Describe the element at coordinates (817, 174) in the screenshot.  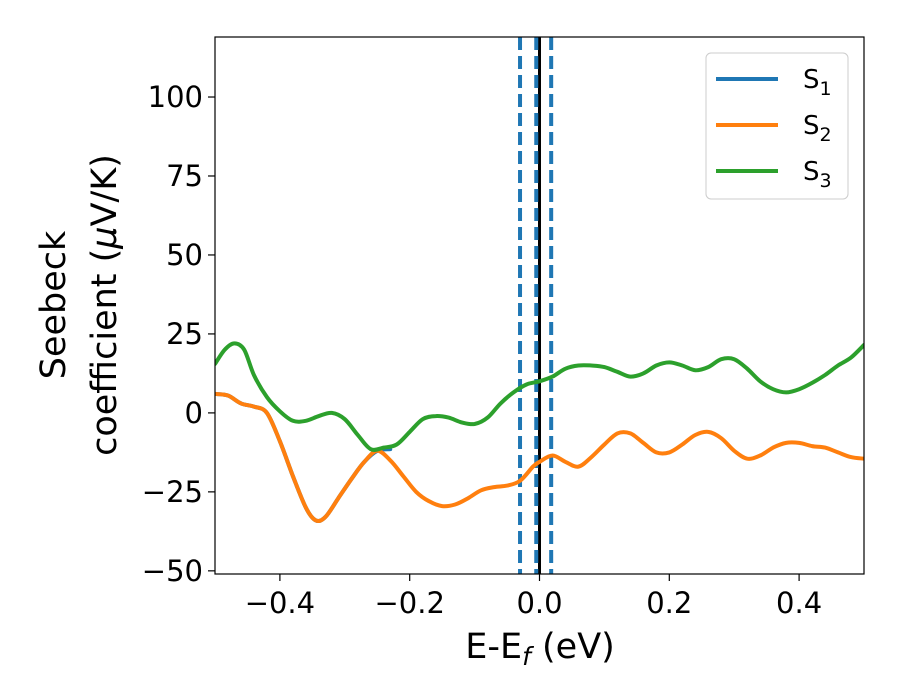
I see `legend-label-s3: S3` at that location.